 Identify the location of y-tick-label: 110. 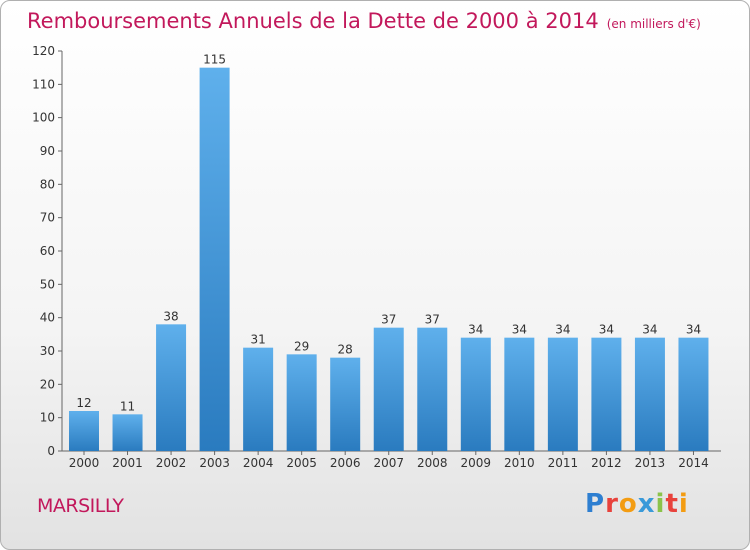
(43, 84).